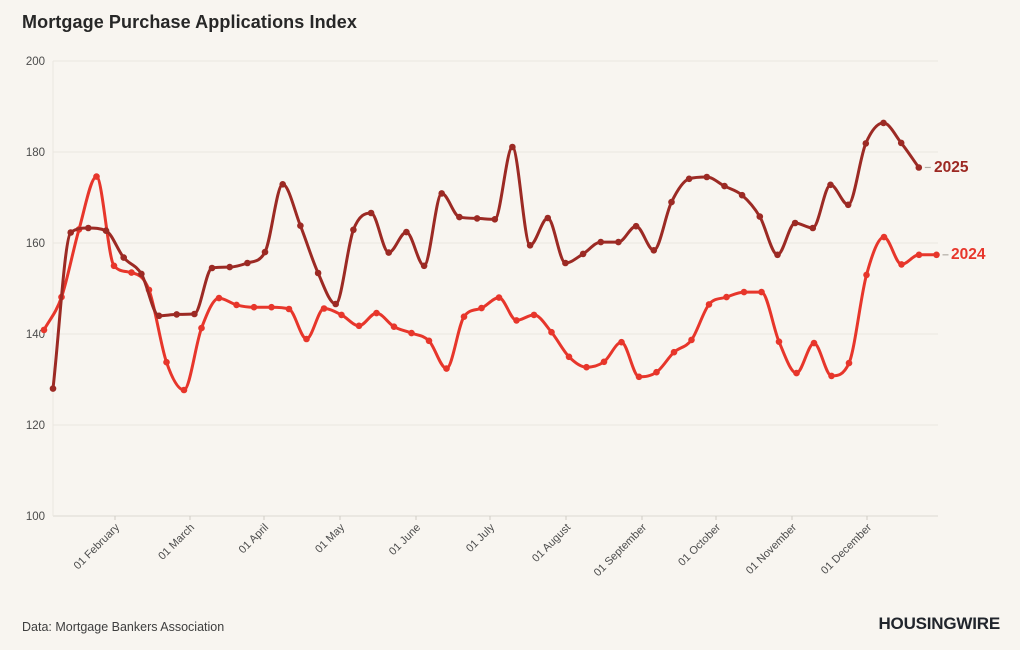  I want to click on housingwire-logo: HOUSINGWIRE, so click(939, 623).